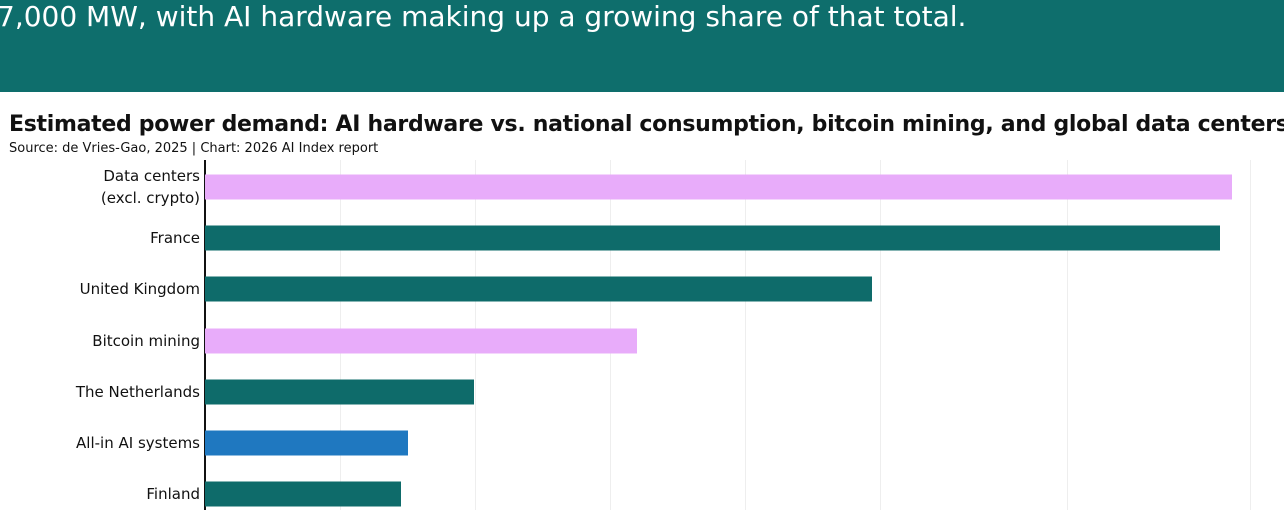 The image size is (1284, 510). What do you see at coordinates (175, 238) in the screenshot?
I see `y-tick-label: France` at bounding box center [175, 238].